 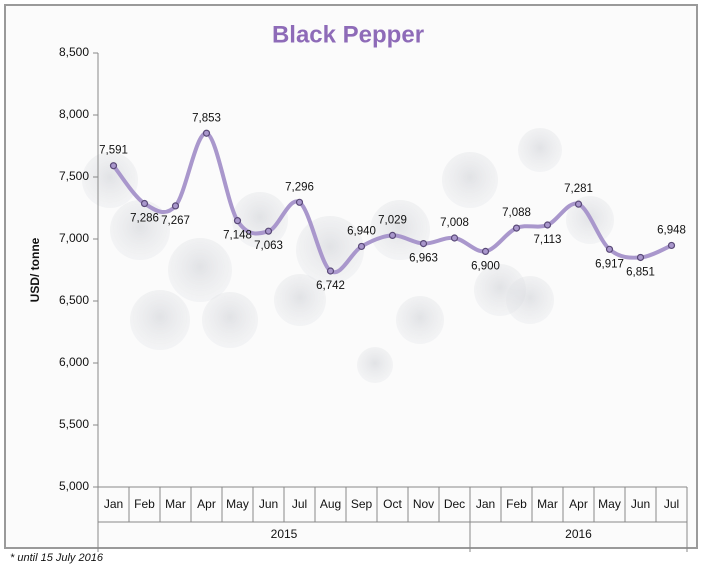 What do you see at coordinates (392, 220) in the screenshot?
I see `data-label: 7,029` at bounding box center [392, 220].